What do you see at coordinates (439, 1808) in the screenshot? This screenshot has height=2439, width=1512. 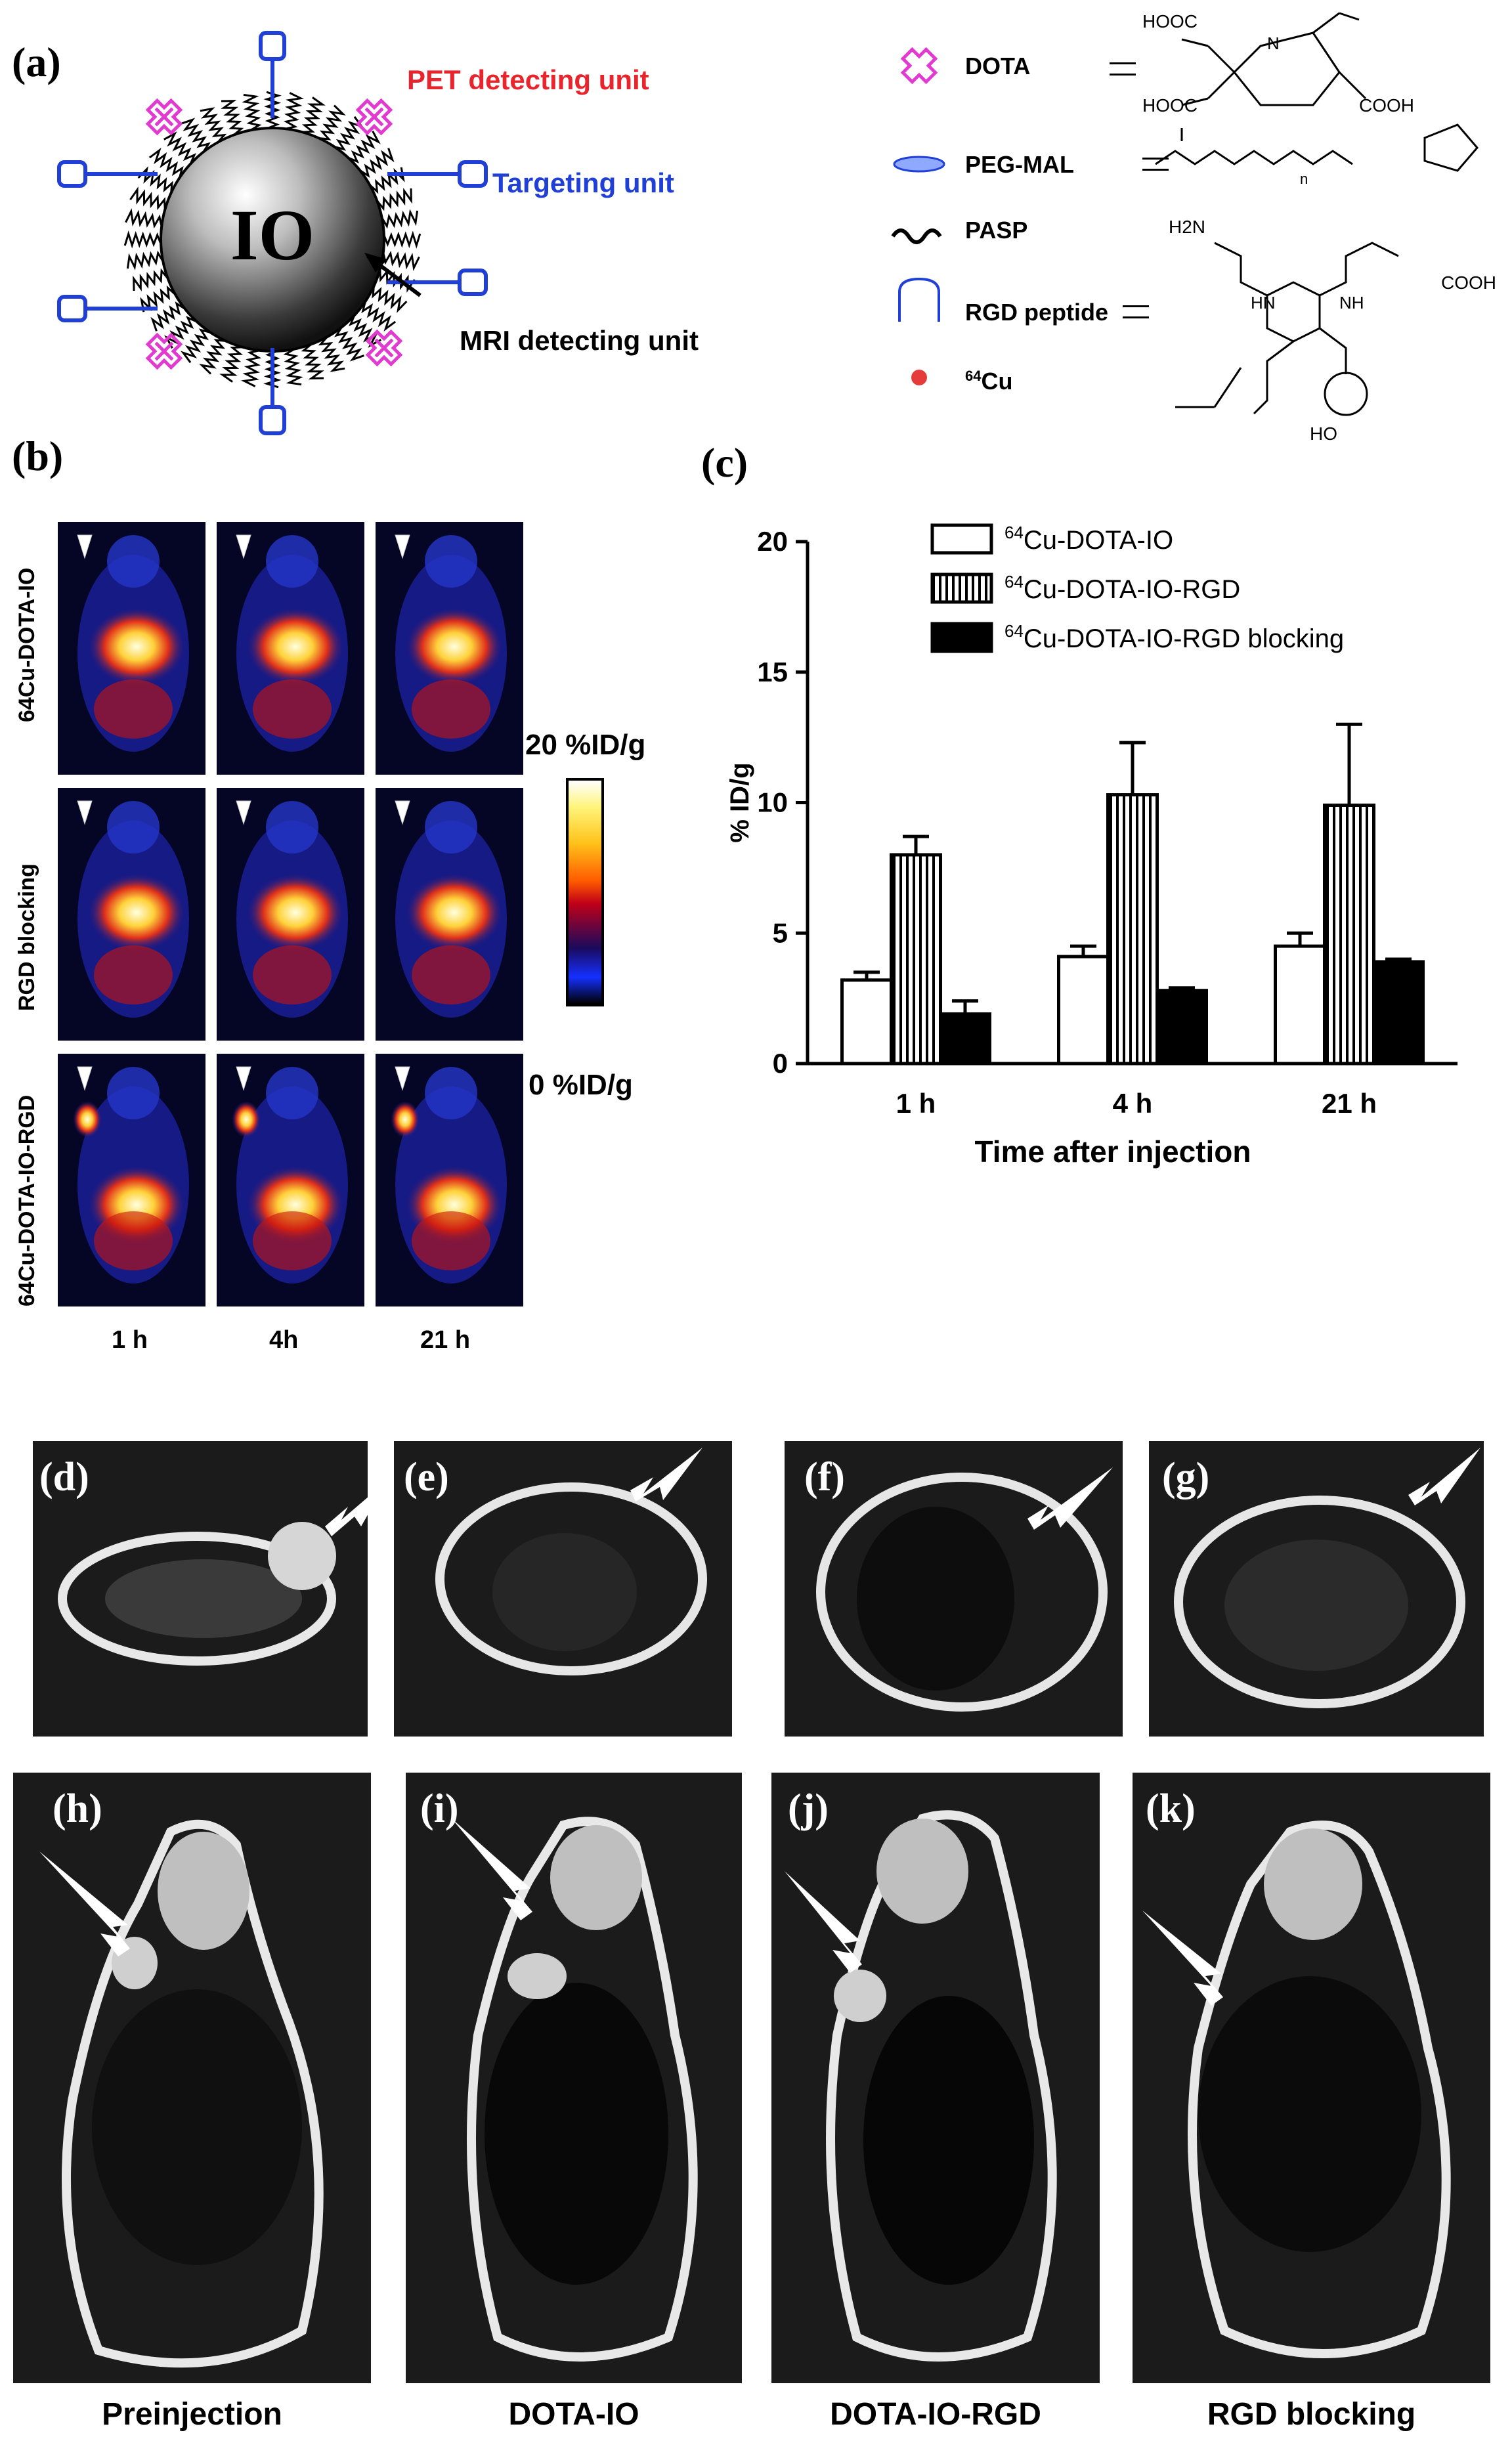 I see `panel-label-i: (i)` at bounding box center [439, 1808].